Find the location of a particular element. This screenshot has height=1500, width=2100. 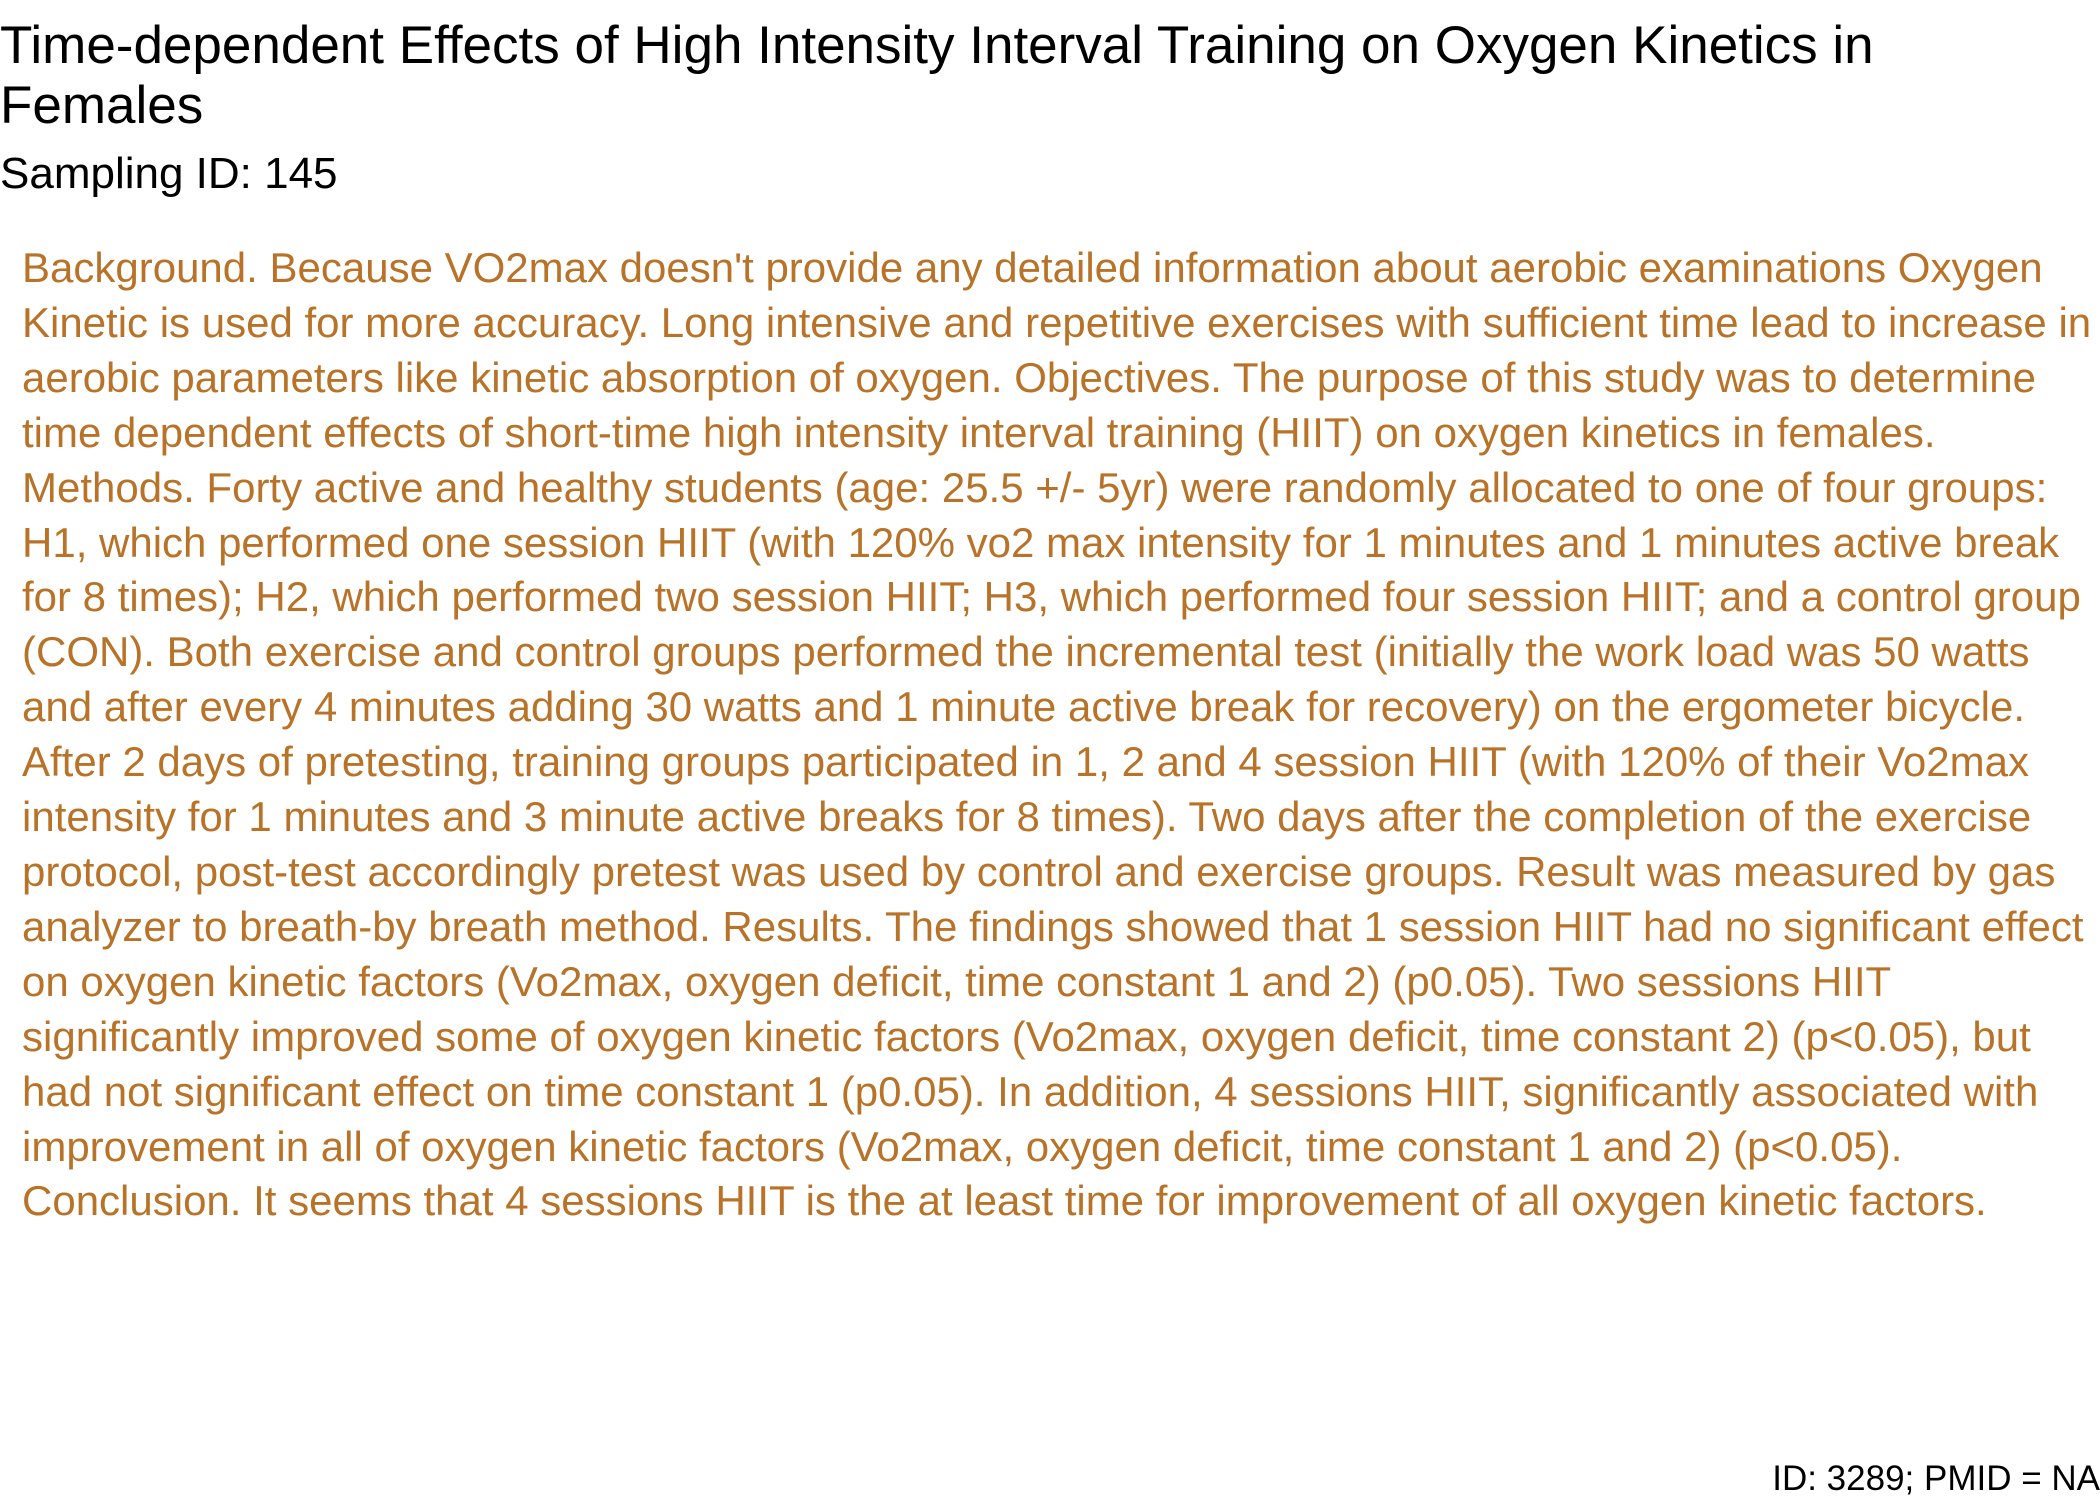

sampling-id: Sampling ID: 145 is located at coordinates (169, 173).